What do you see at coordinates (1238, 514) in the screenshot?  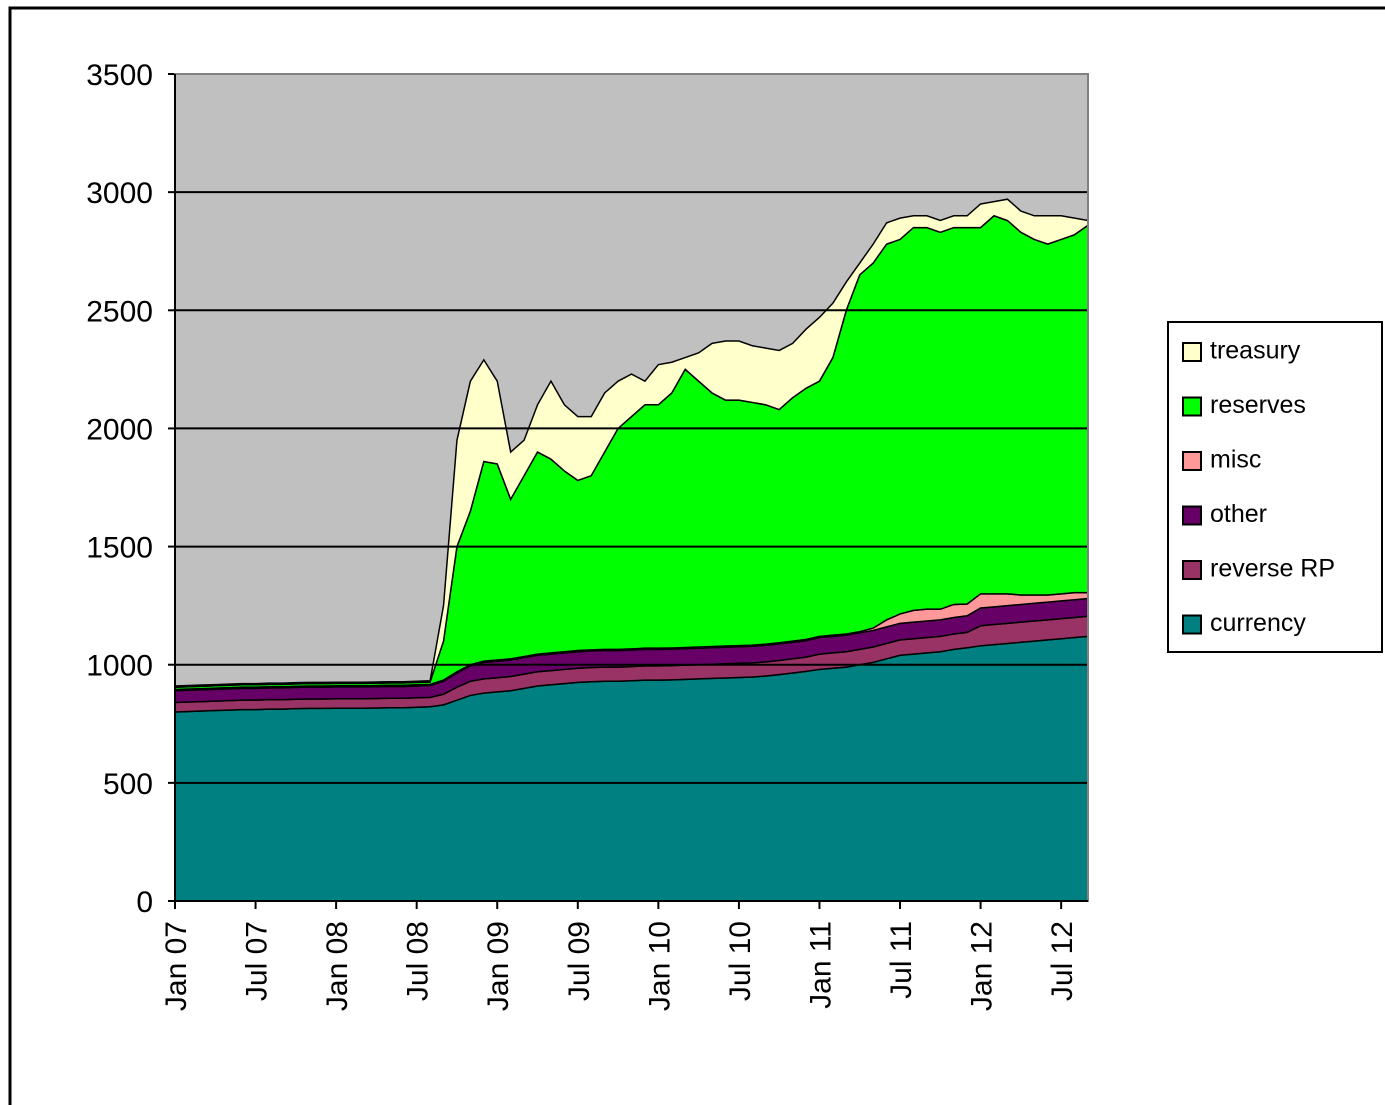 I see `legend-label: other` at bounding box center [1238, 514].